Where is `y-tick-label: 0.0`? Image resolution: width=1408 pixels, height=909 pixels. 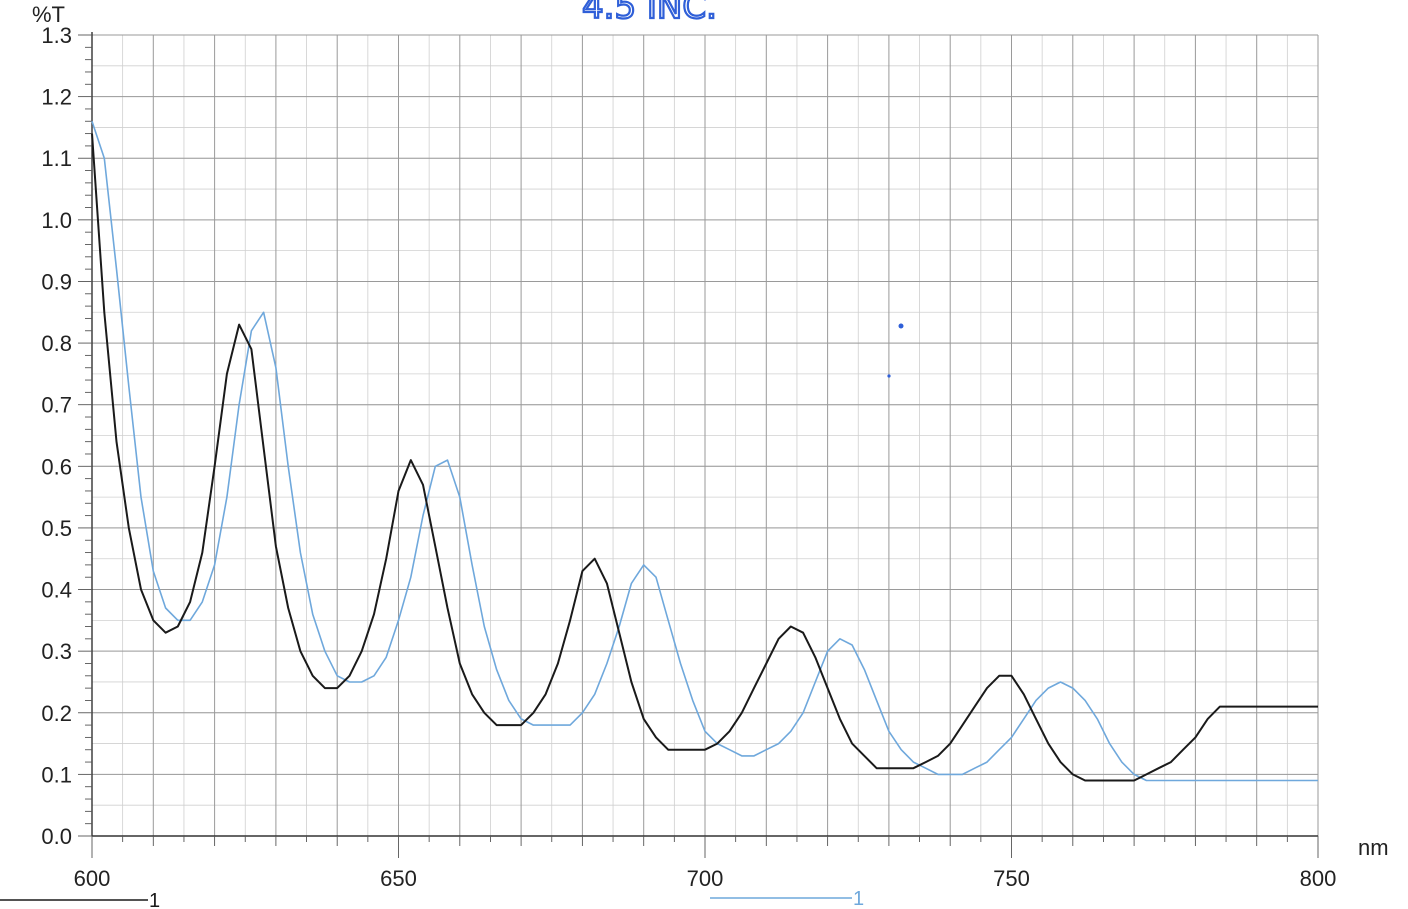 y-tick-label: 0.0 is located at coordinates (56, 836).